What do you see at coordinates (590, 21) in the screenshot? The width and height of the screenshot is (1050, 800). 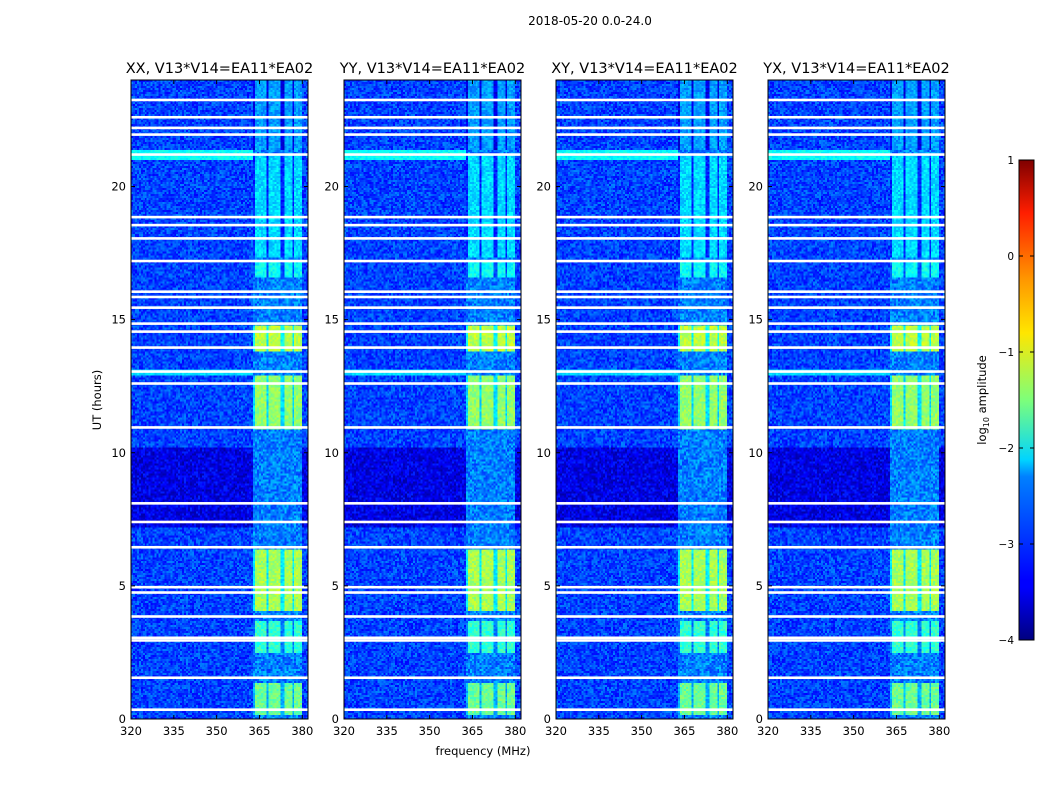 I see `figure-title: 2018-05-20 0.0-24.0` at bounding box center [590, 21].